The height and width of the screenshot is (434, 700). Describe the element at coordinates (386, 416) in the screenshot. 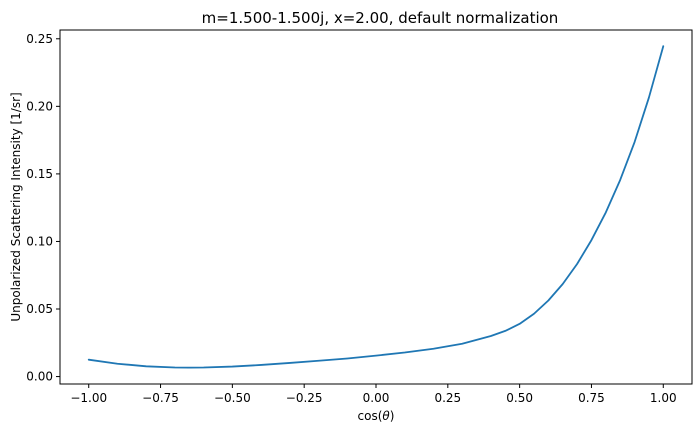

I see `x-axis-label-symbol: θ` at that location.